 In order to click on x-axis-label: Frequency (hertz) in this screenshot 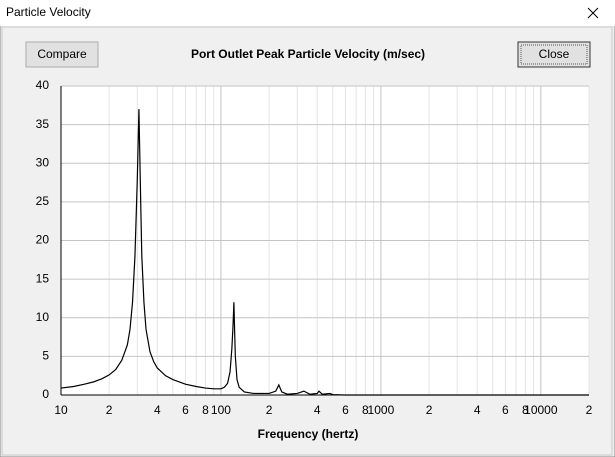, I will do `click(308, 434)`.